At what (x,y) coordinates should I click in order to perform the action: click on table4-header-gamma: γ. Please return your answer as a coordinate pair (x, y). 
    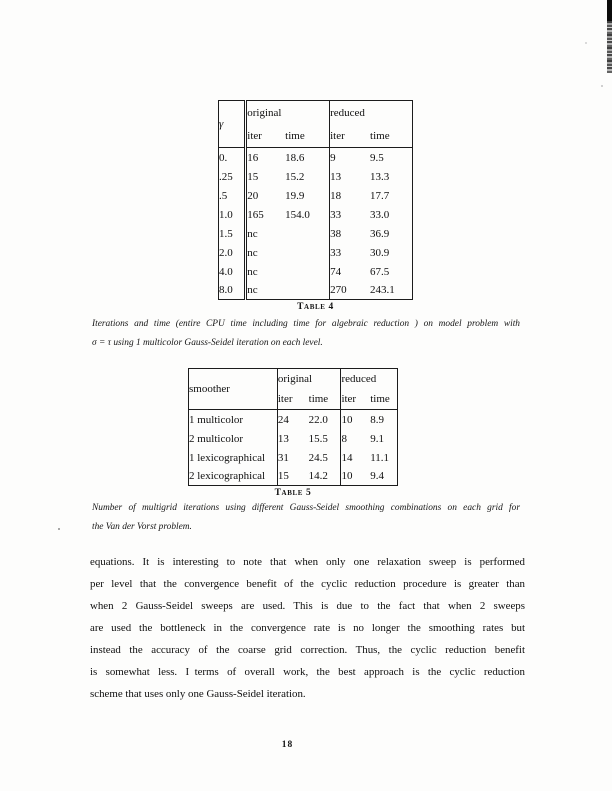
    Looking at the image, I should click on (233, 124).